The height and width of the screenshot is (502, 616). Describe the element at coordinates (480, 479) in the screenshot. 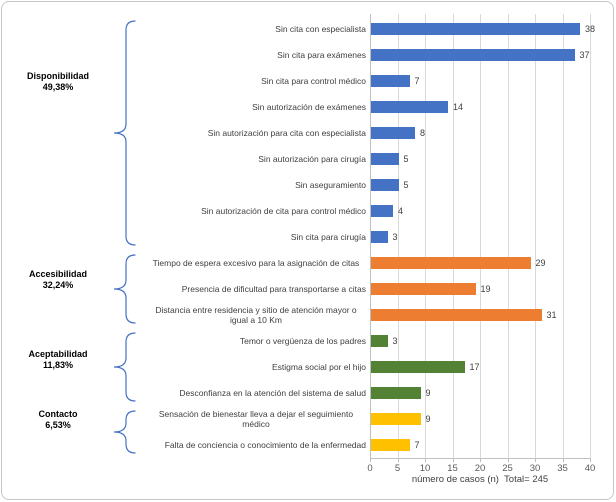

I see `x-axis-title: número de casos (n) Total= 245` at that location.